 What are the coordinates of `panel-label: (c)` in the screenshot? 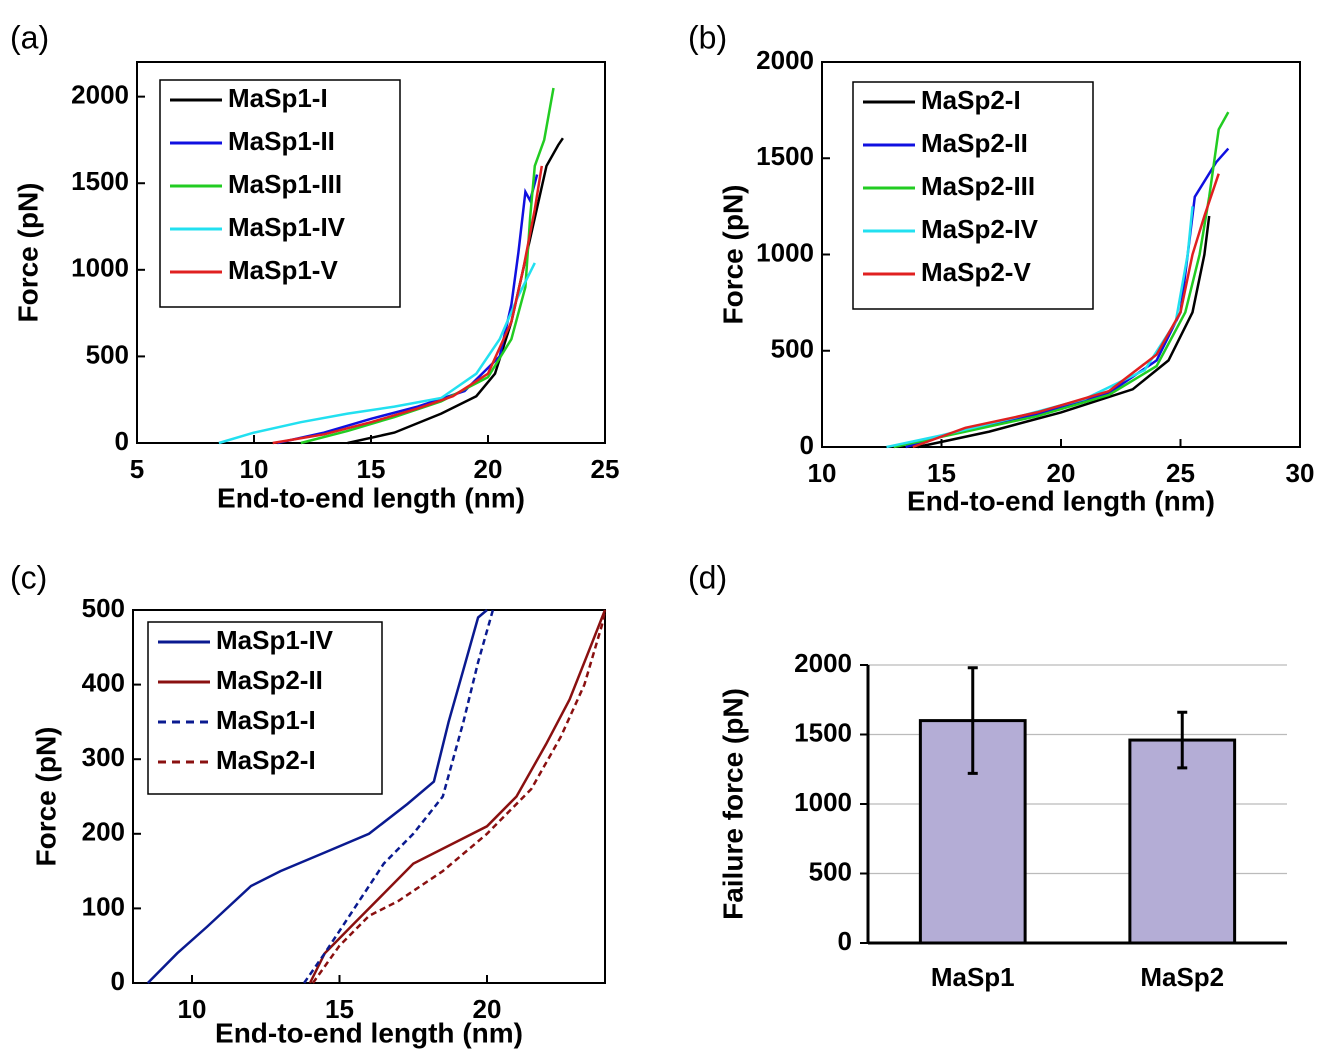 It's located at (28, 577).